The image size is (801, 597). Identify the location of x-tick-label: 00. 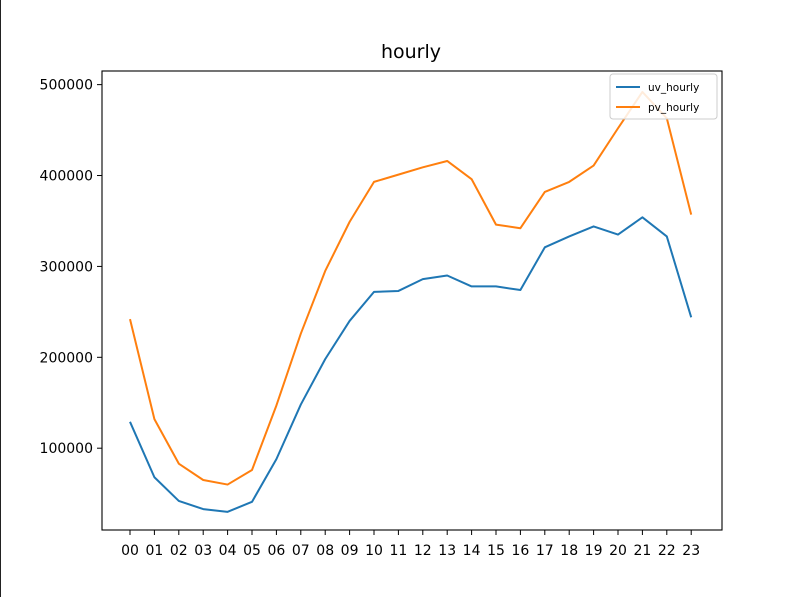
(130, 551).